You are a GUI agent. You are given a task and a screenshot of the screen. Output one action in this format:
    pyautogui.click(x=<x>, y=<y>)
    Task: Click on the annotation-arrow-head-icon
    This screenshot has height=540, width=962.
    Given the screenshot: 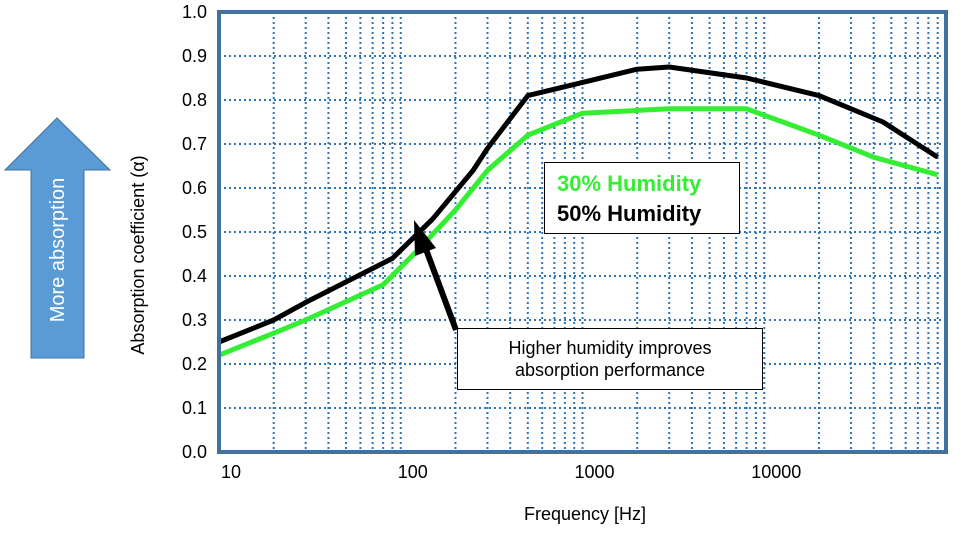 What is the action you would take?
    pyautogui.click(x=425, y=238)
    